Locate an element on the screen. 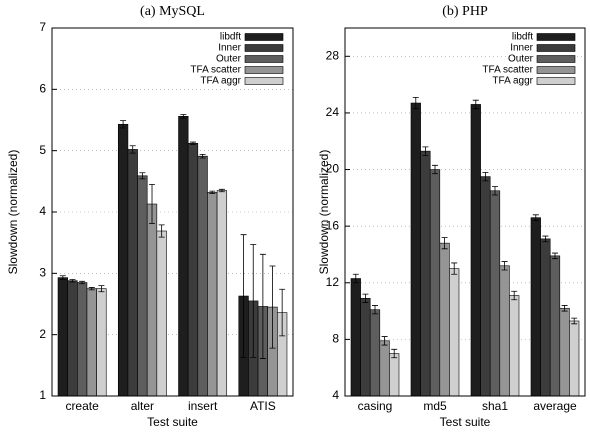 The width and height of the screenshot is (590, 439). x-tick-label: insert is located at coordinates (203, 406).